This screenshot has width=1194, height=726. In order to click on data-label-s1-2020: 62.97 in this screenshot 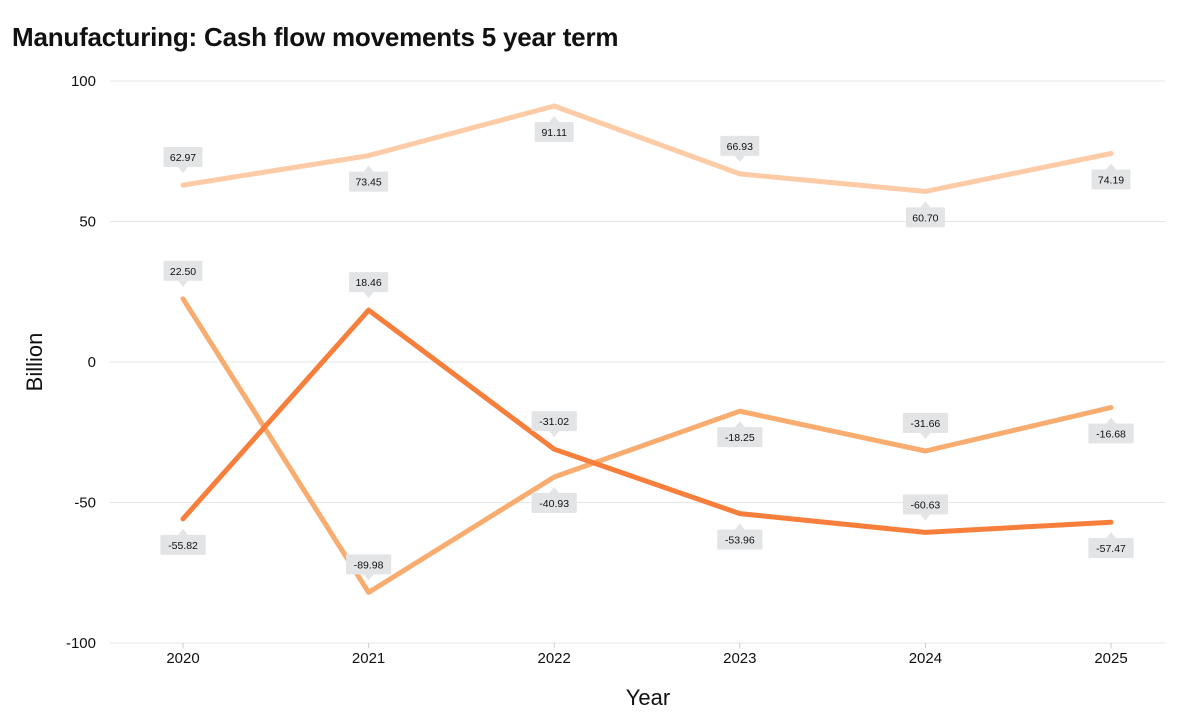, I will do `click(183, 160)`.